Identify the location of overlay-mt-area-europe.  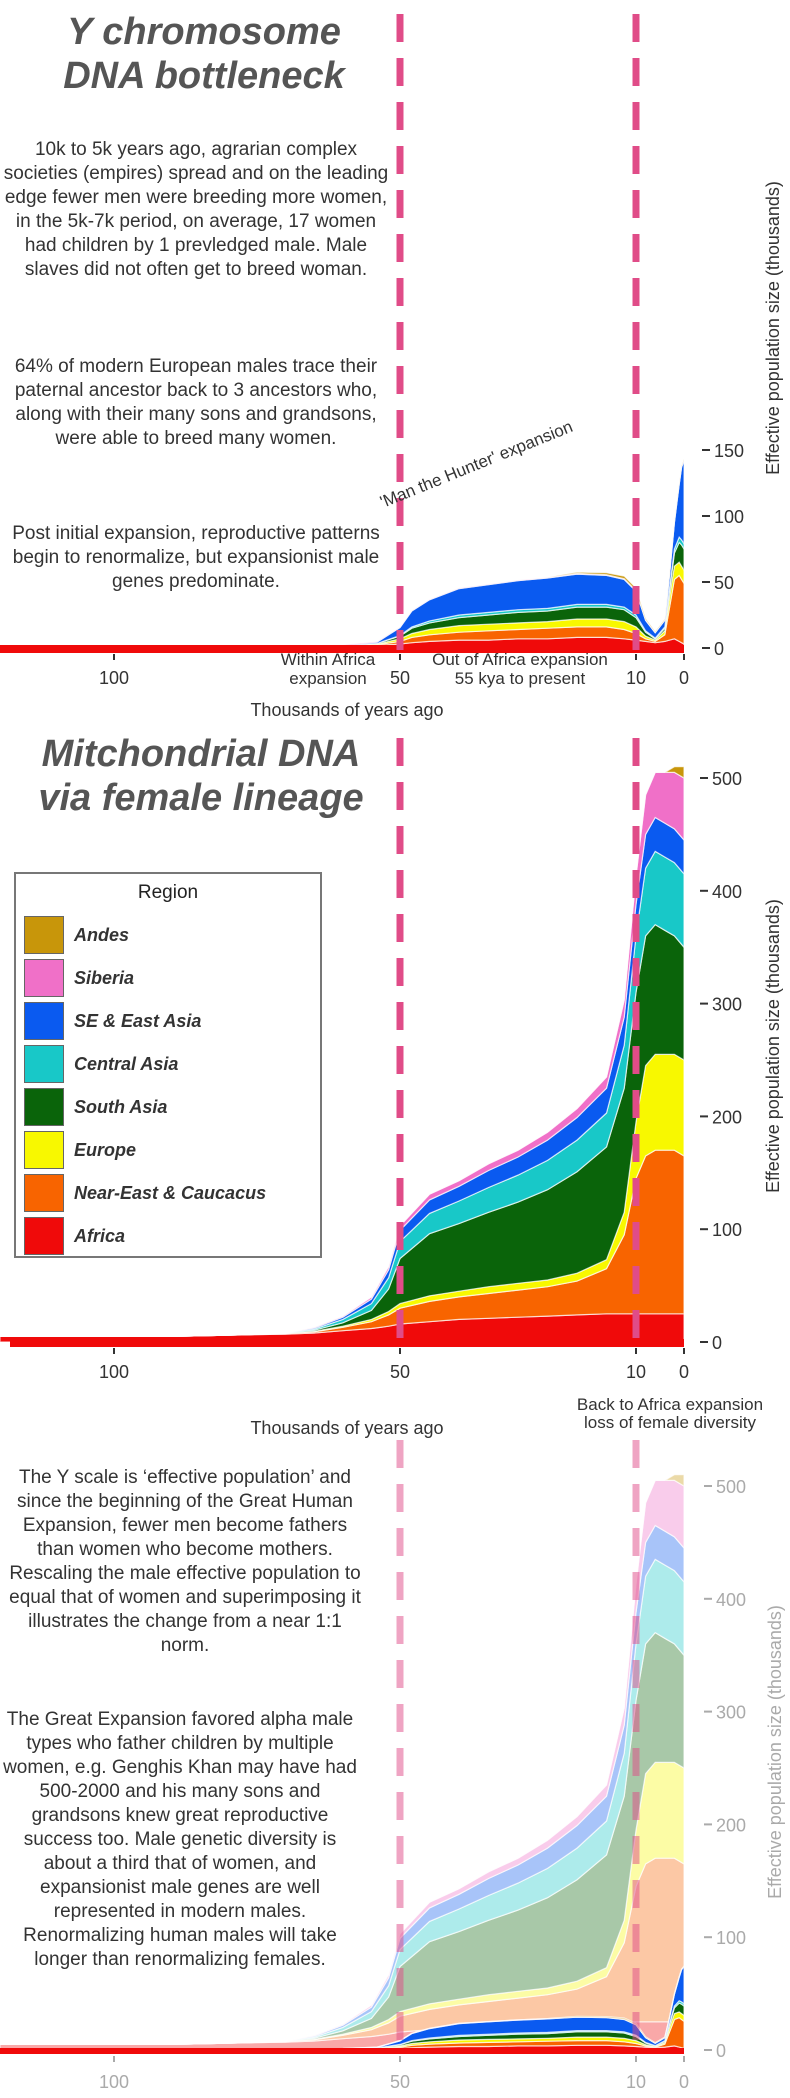
(342, 1903).